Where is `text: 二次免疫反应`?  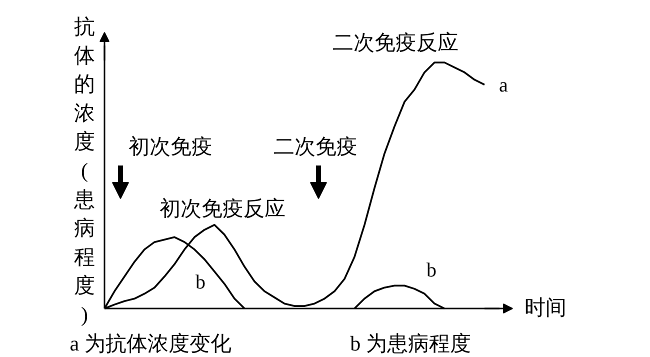
text: 二次免疫反应 is located at coordinates (395, 42).